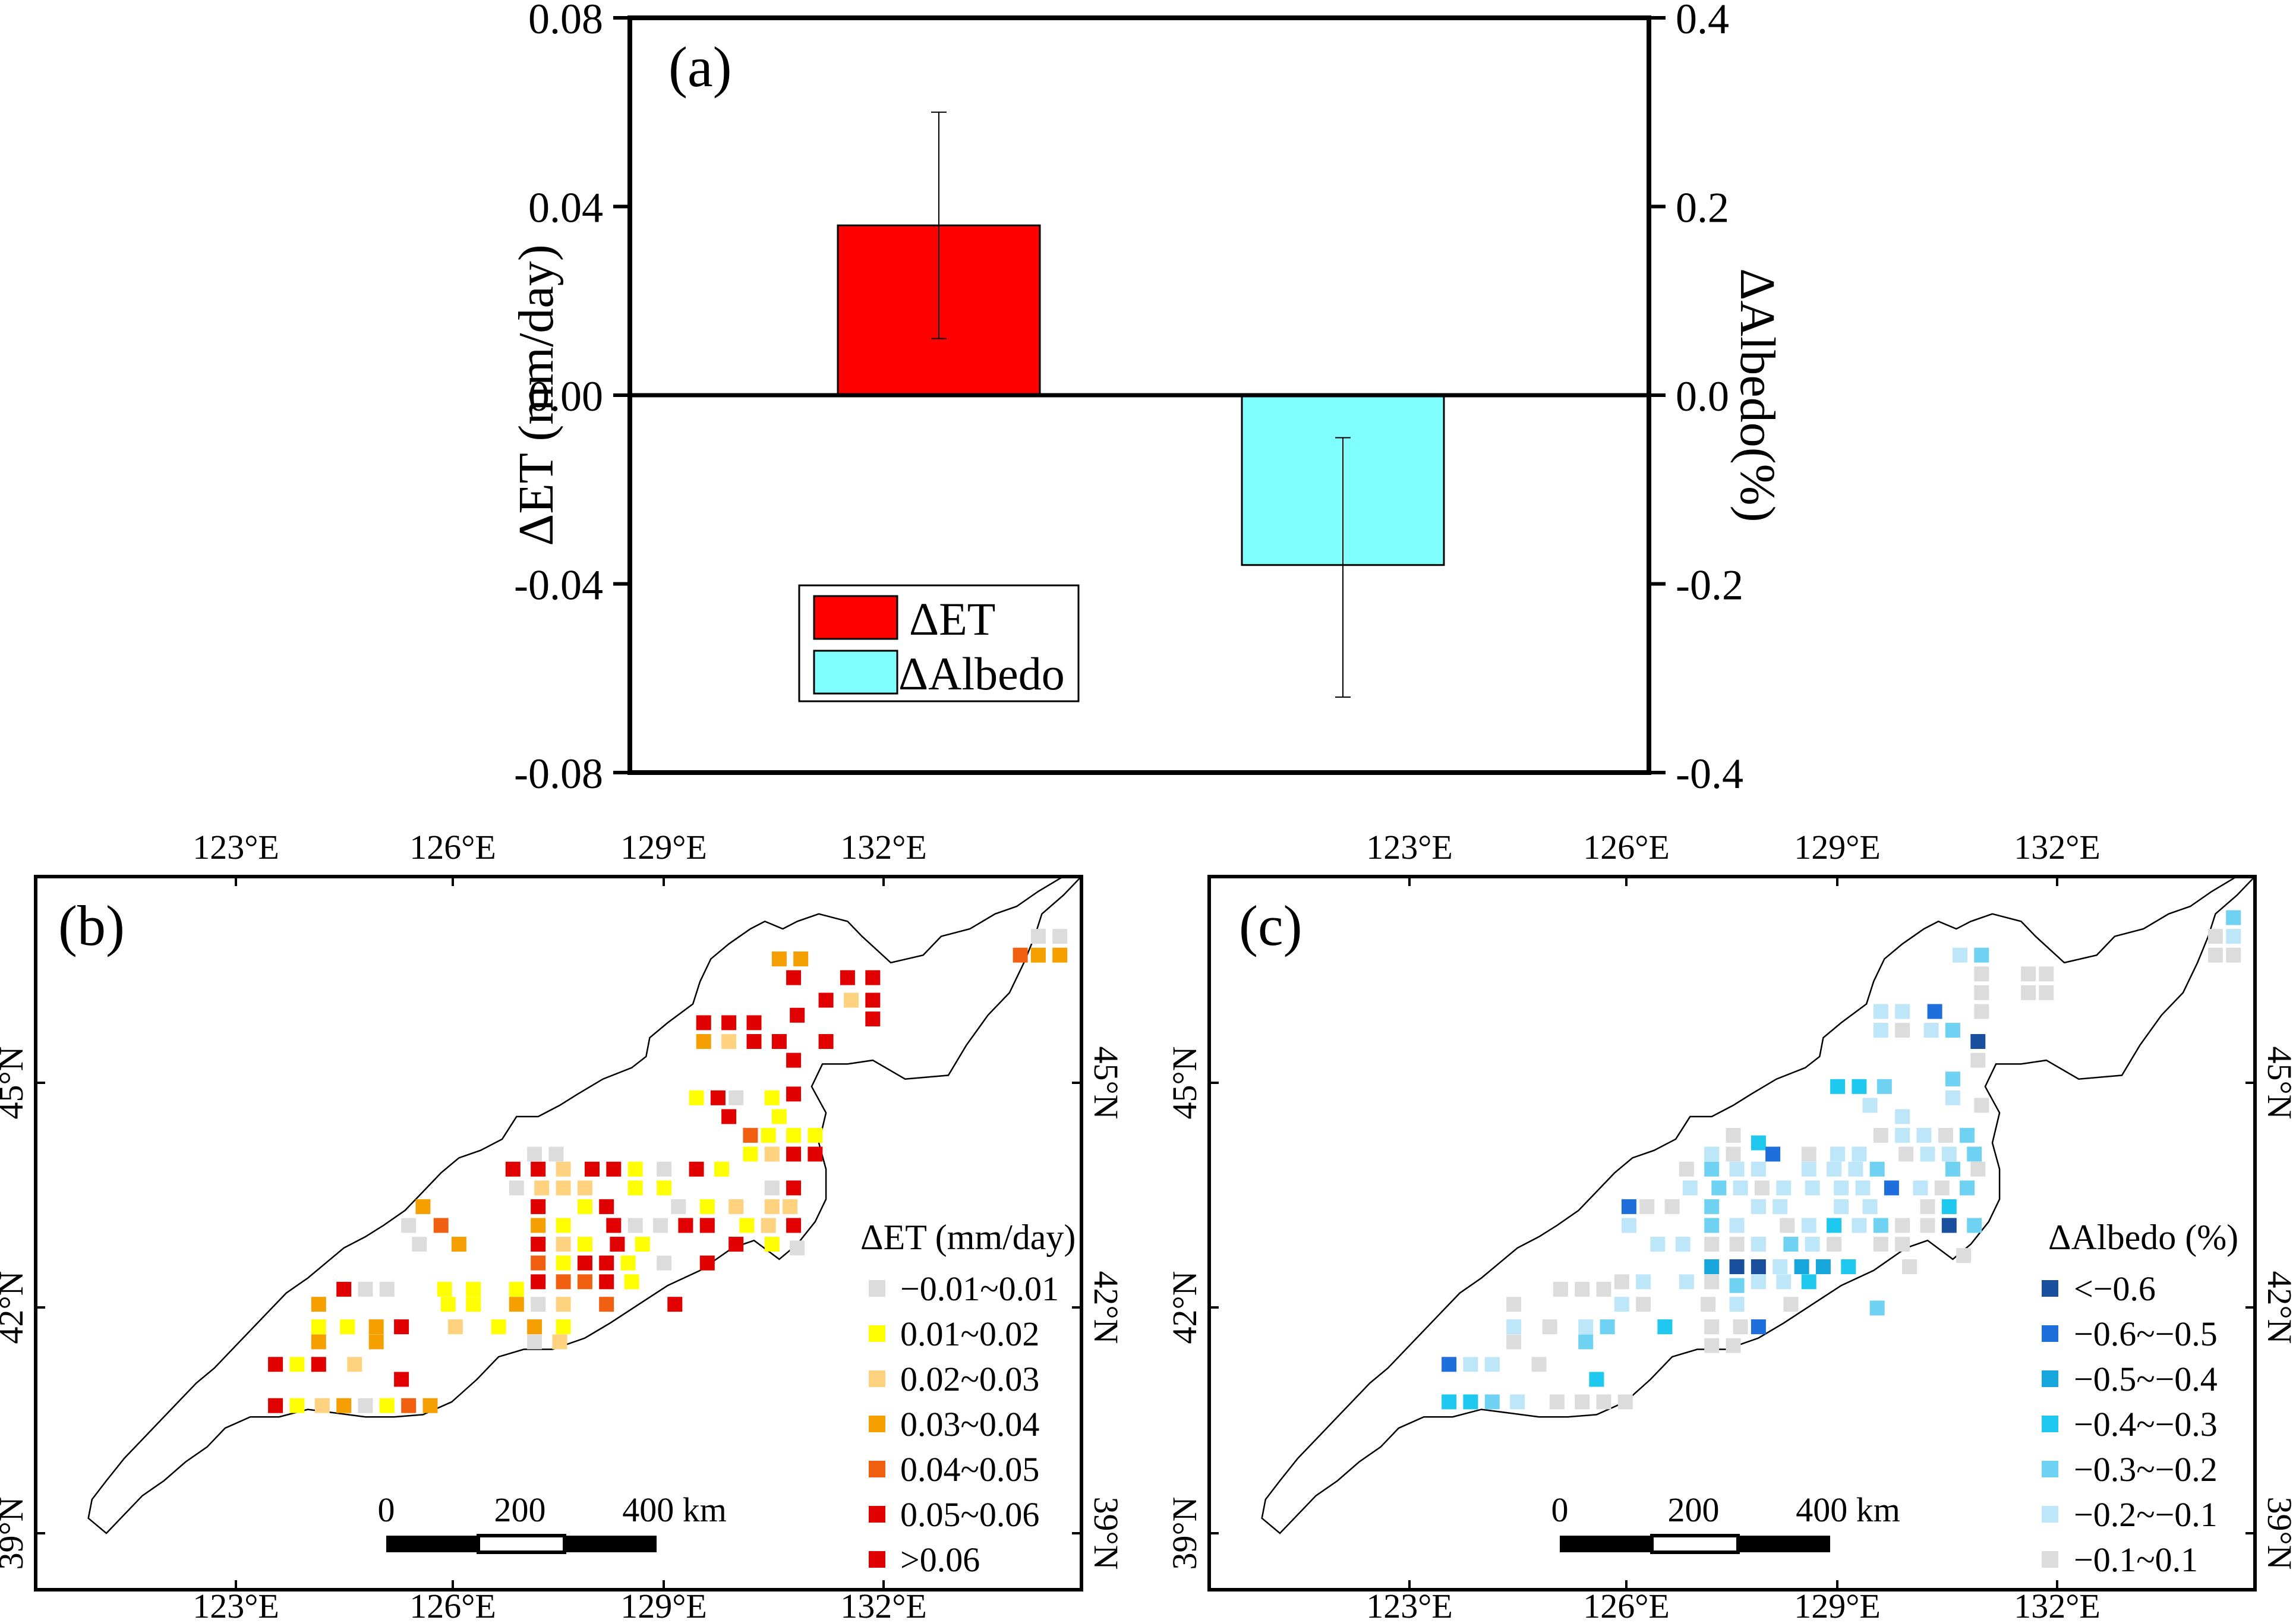 The width and height of the screenshot is (2296, 1623). What do you see at coordinates (939, 643) in the screenshot?
I see `panel-a-legend: ΔET ΔAlbedo` at bounding box center [939, 643].